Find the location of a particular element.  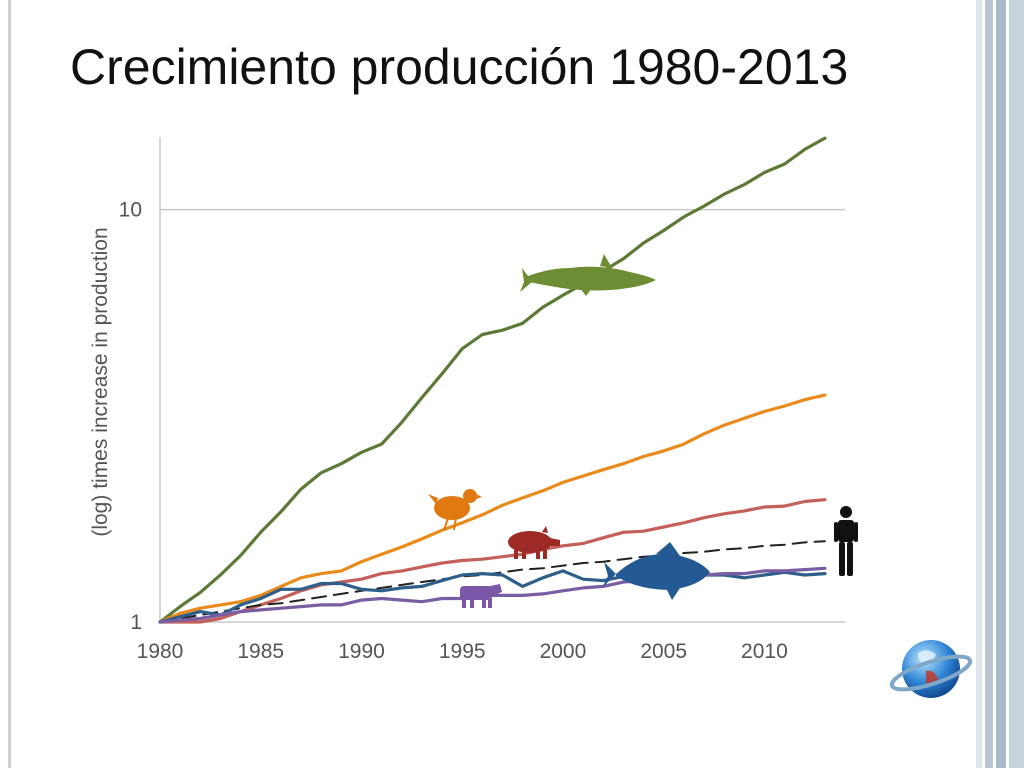

slide-title: Crecimiento producción 1980-2013 is located at coordinates (459, 67).